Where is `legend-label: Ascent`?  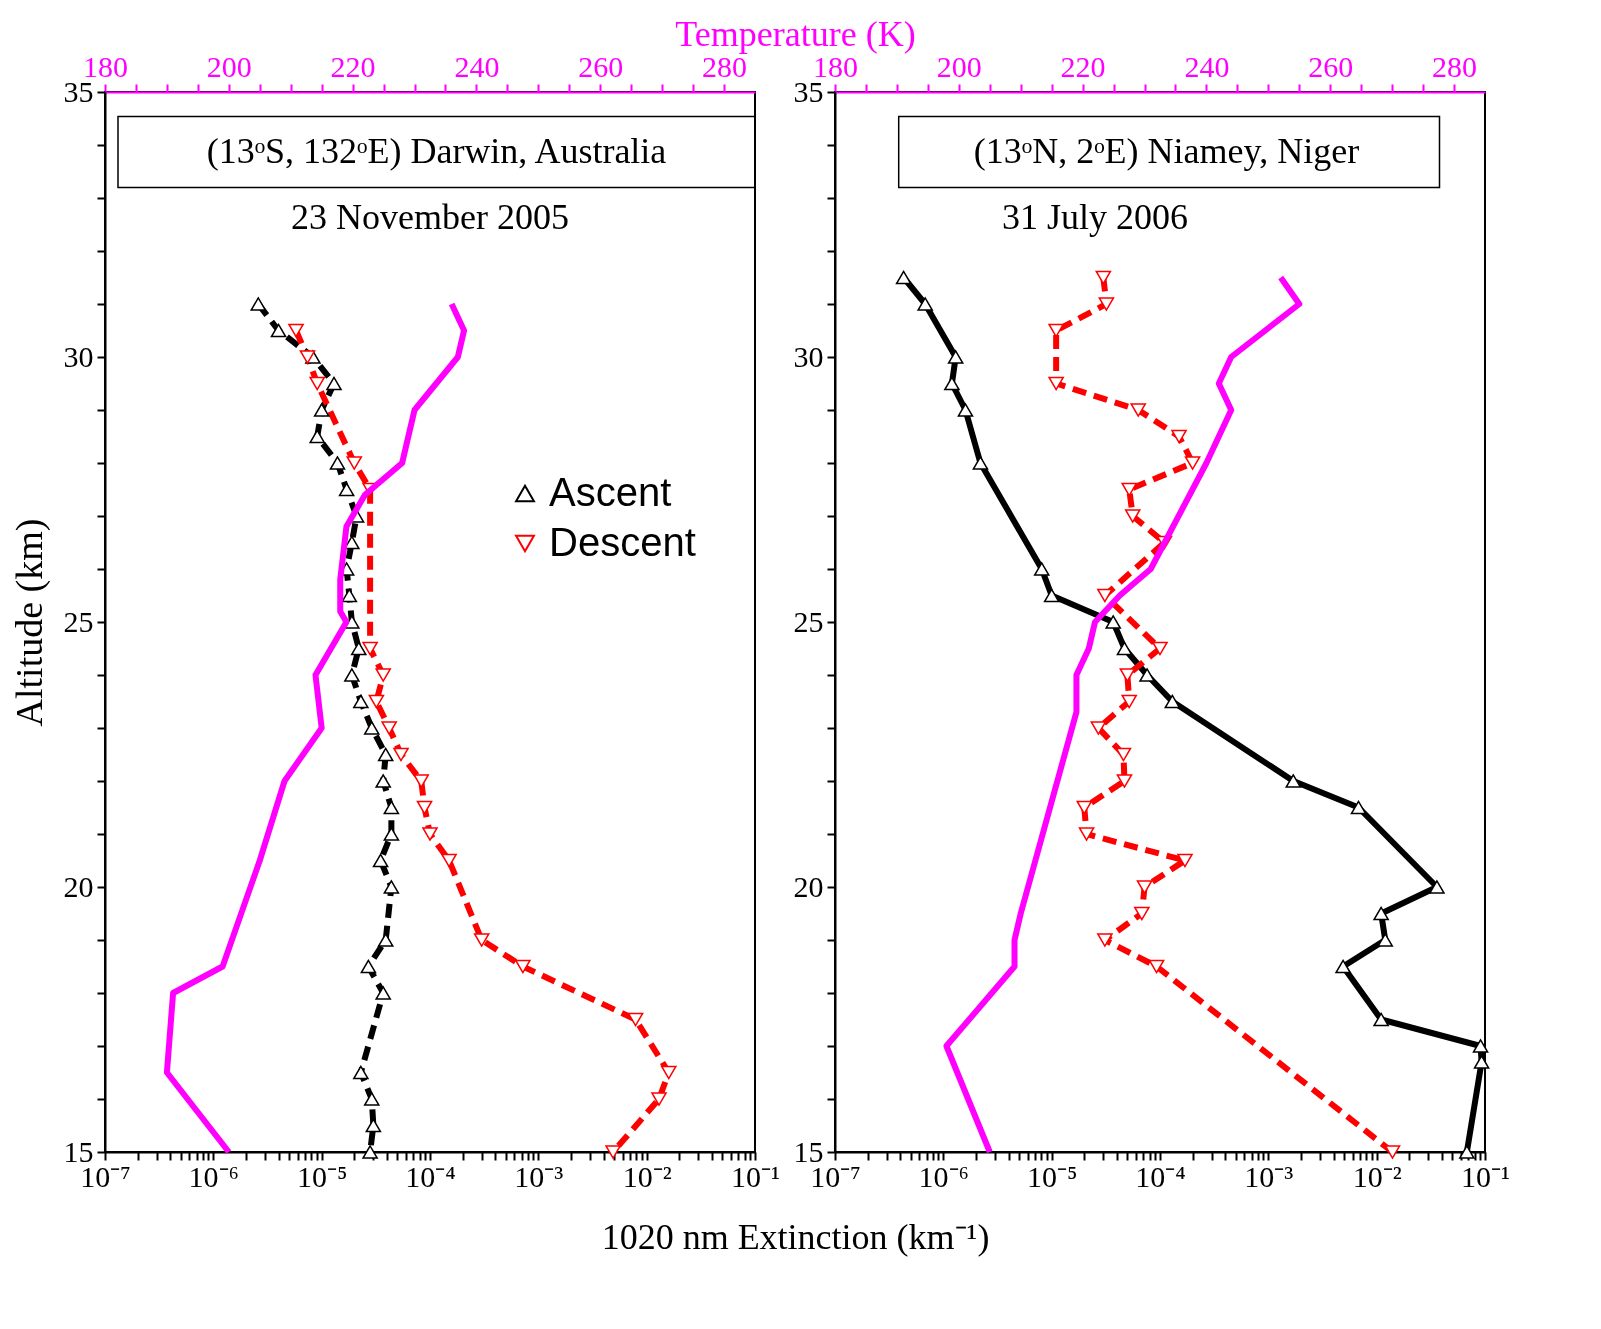
legend-label: Ascent is located at coordinates (610, 491).